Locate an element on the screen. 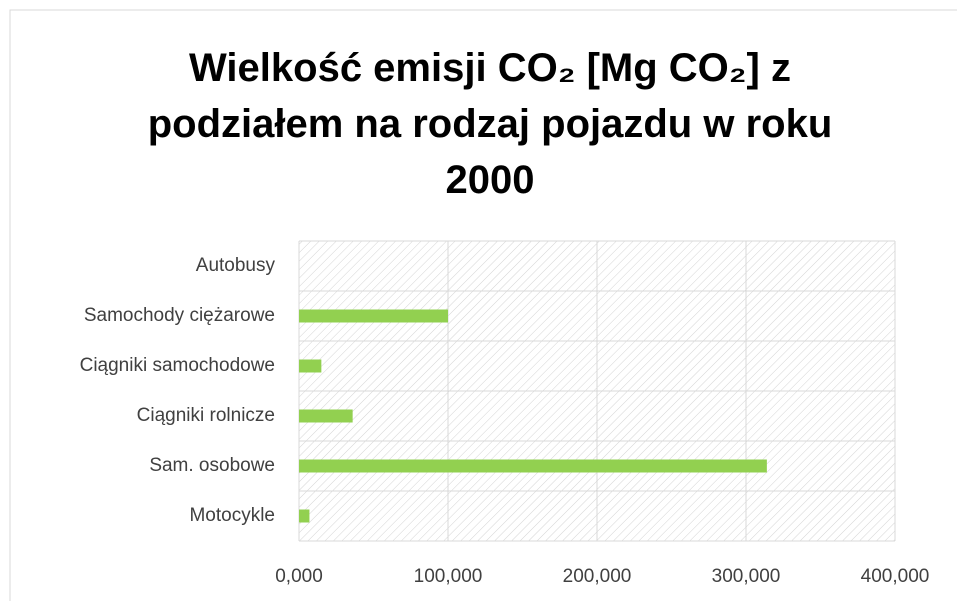  y-tick-label: Ciągniki samochodowe is located at coordinates (177, 365).